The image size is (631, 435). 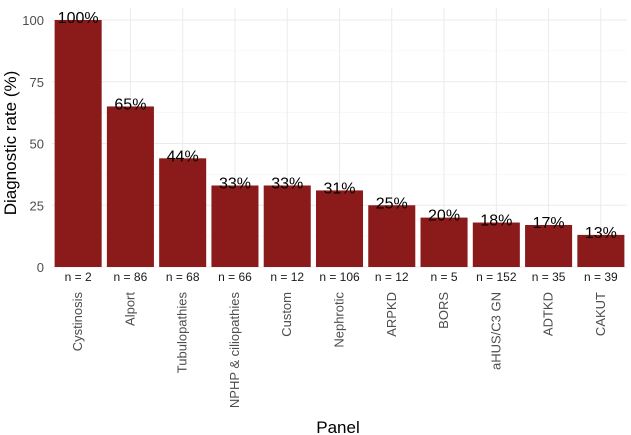 What do you see at coordinates (444, 216) in the screenshot?
I see `value-label: 20%` at bounding box center [444, 216].